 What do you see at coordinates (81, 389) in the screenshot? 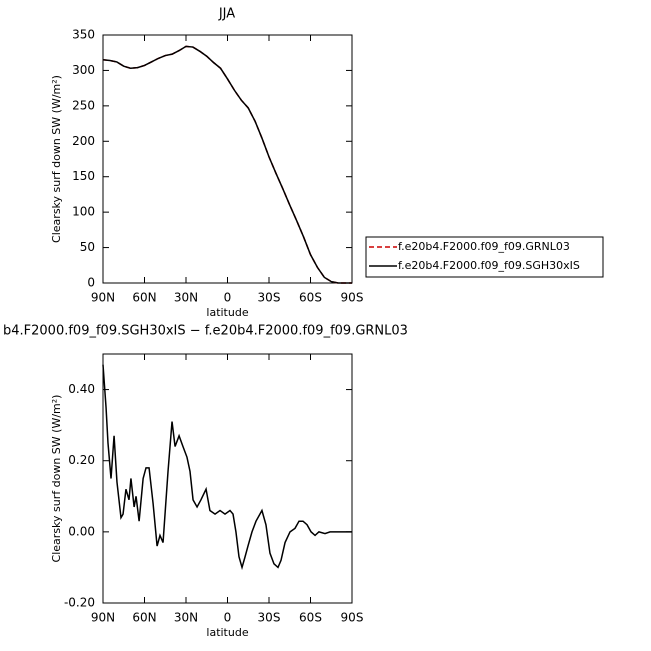
I see `y-tick-label: 0.40` at bounding box center [81, 389].